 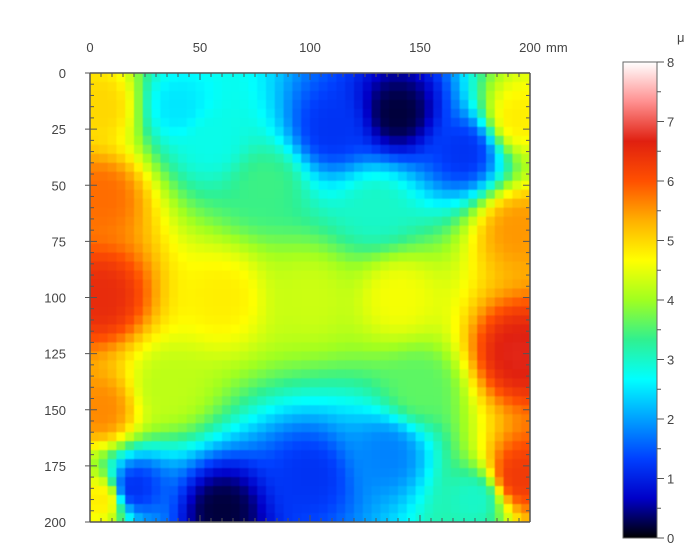 I want to click on y-tick-label: 125, so click(x=55, y=354).